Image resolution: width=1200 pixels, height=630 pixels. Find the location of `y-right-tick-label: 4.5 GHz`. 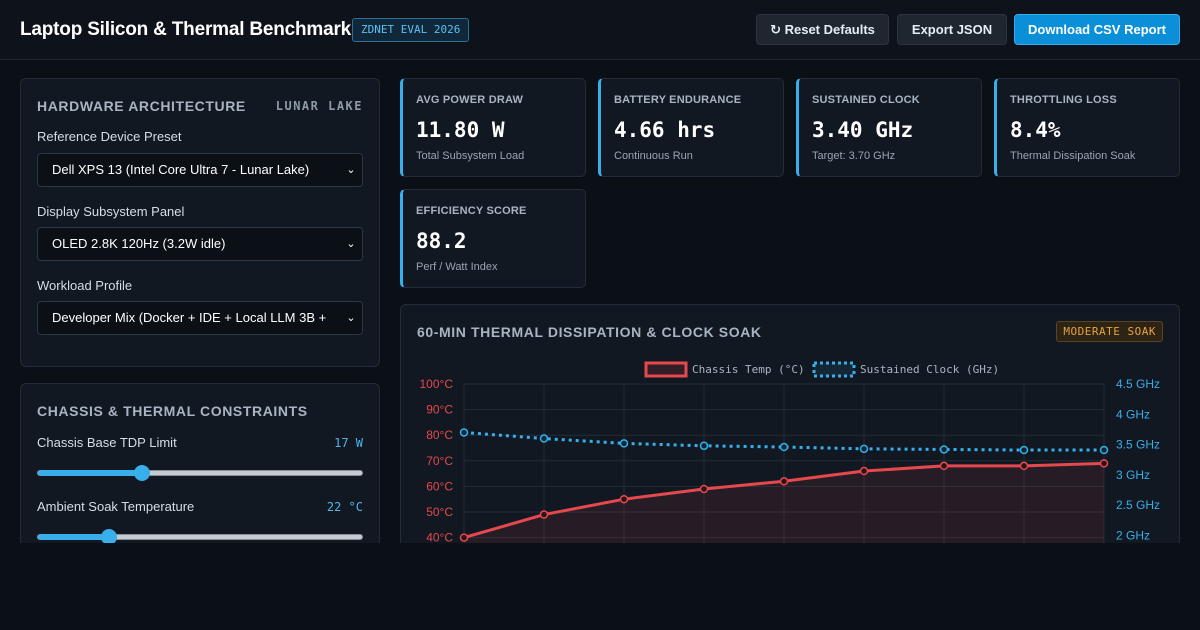

y-right-tick-label: 4.5 GHz is located at coordinates (1138, 384).